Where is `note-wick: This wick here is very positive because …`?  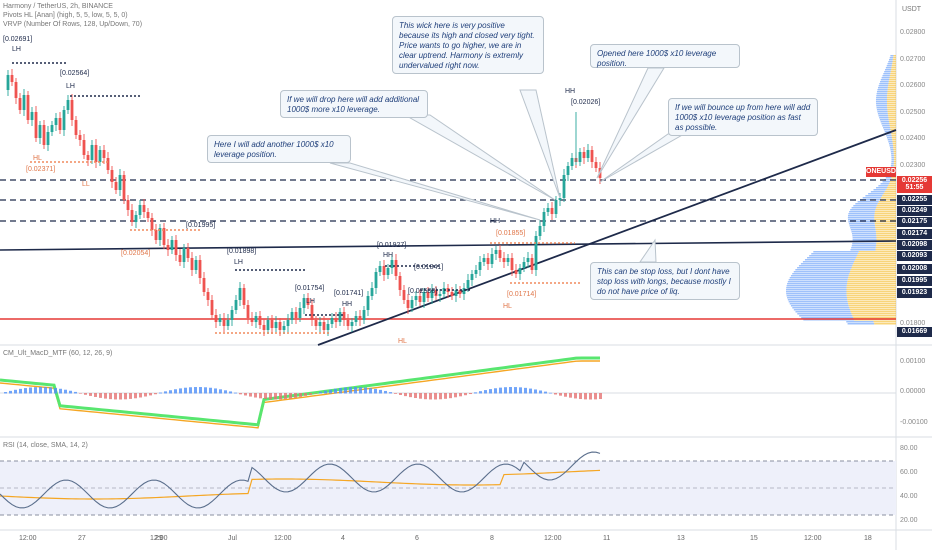 note-wick: This wick here is very positive because … is located at coordinates (468, 45).